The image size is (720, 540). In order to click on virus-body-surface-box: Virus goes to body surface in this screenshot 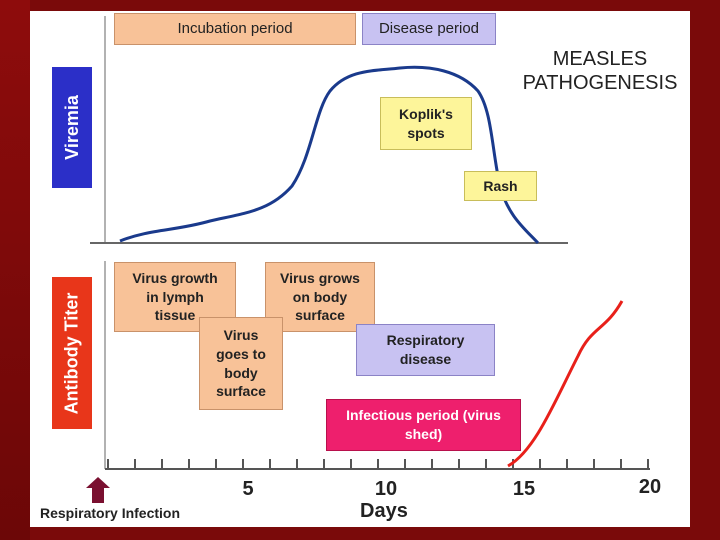, I will do `click(241, 363)`.